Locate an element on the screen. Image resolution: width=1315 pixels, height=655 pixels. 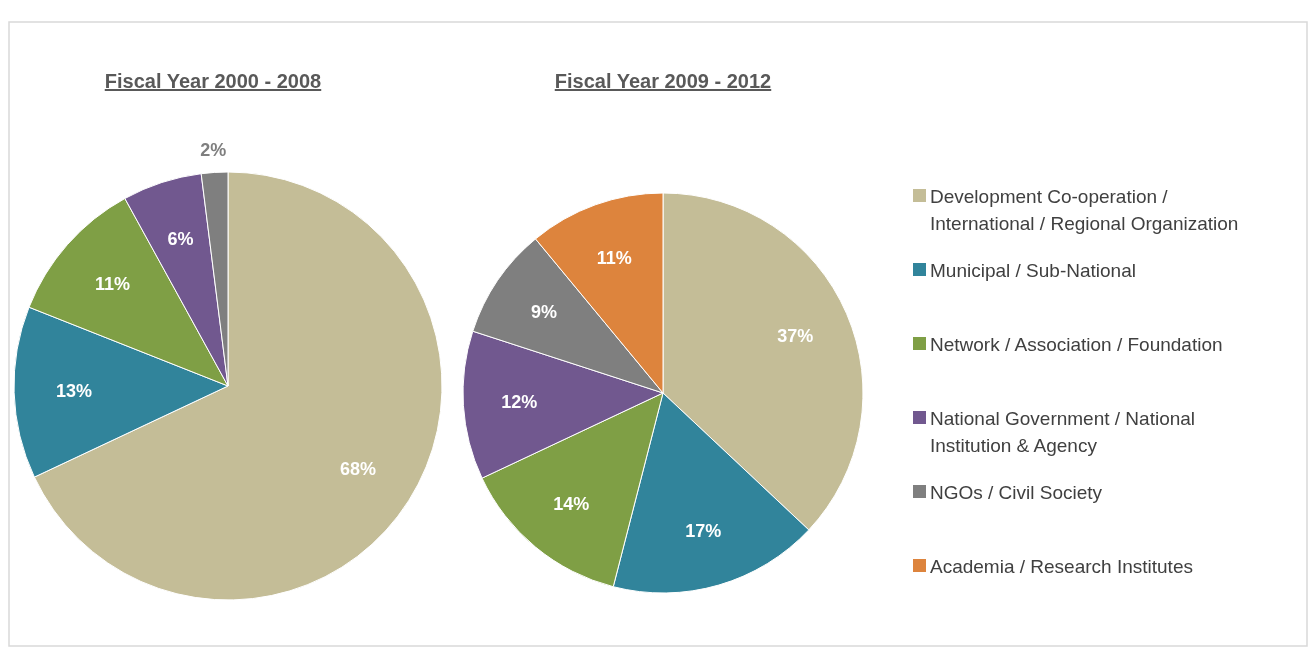
data-label: 37% is located at coordinates (795, 335).